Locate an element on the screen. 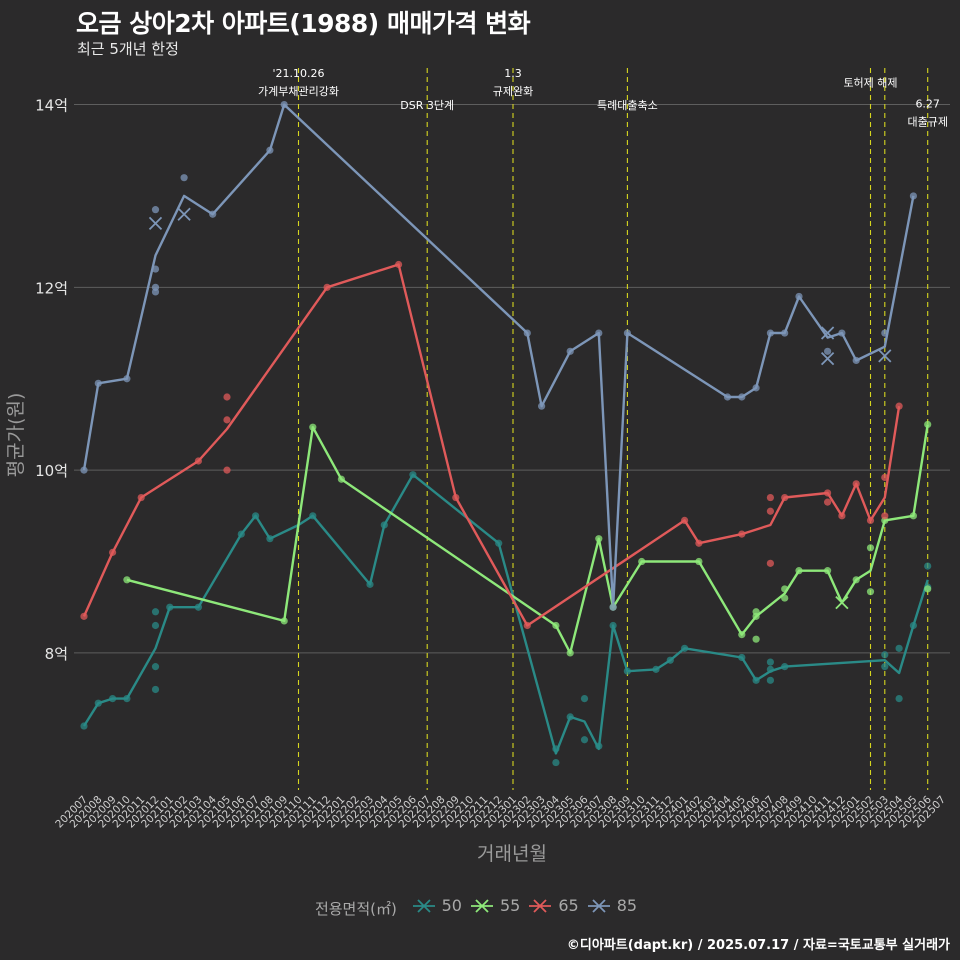  y-tick-label: 10억 is located at coordinates (51, 471).